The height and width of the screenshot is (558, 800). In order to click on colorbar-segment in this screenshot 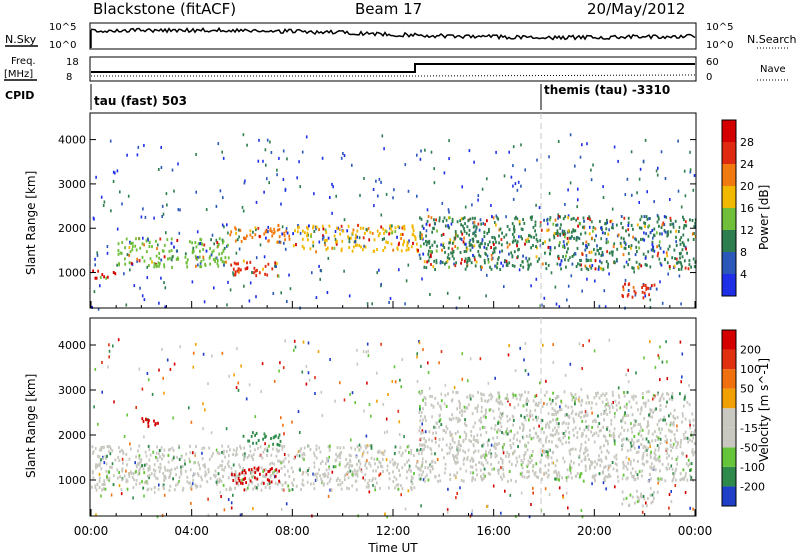, I will do `click(729, 457)`.